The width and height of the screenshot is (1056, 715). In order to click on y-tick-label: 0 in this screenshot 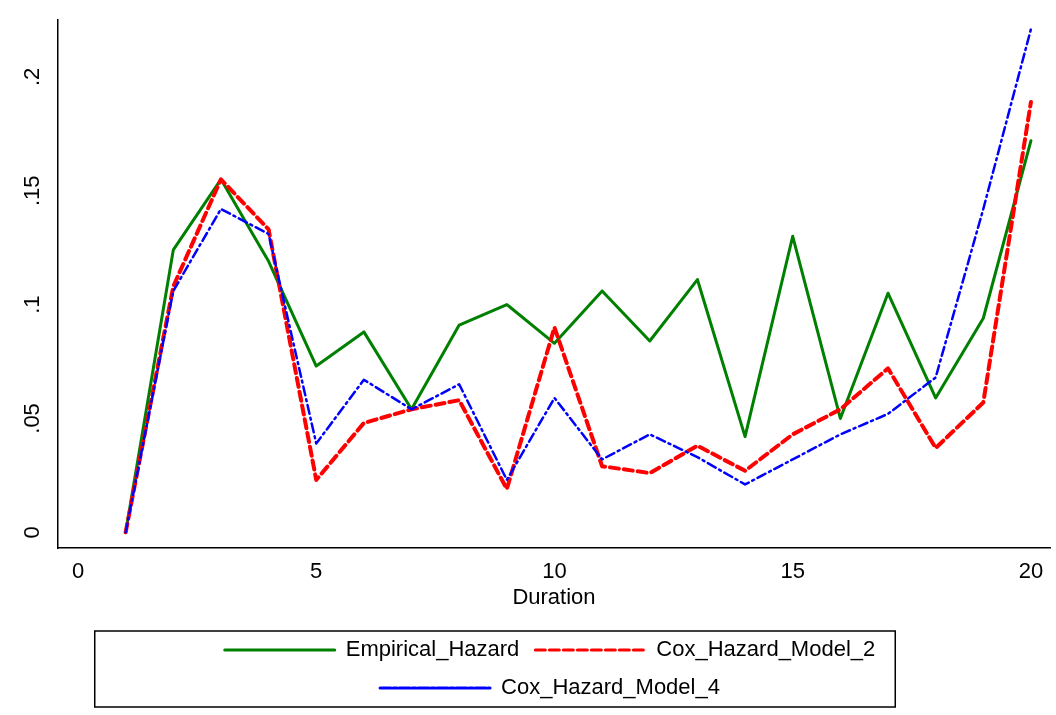, I will do `click(32, 532)`.